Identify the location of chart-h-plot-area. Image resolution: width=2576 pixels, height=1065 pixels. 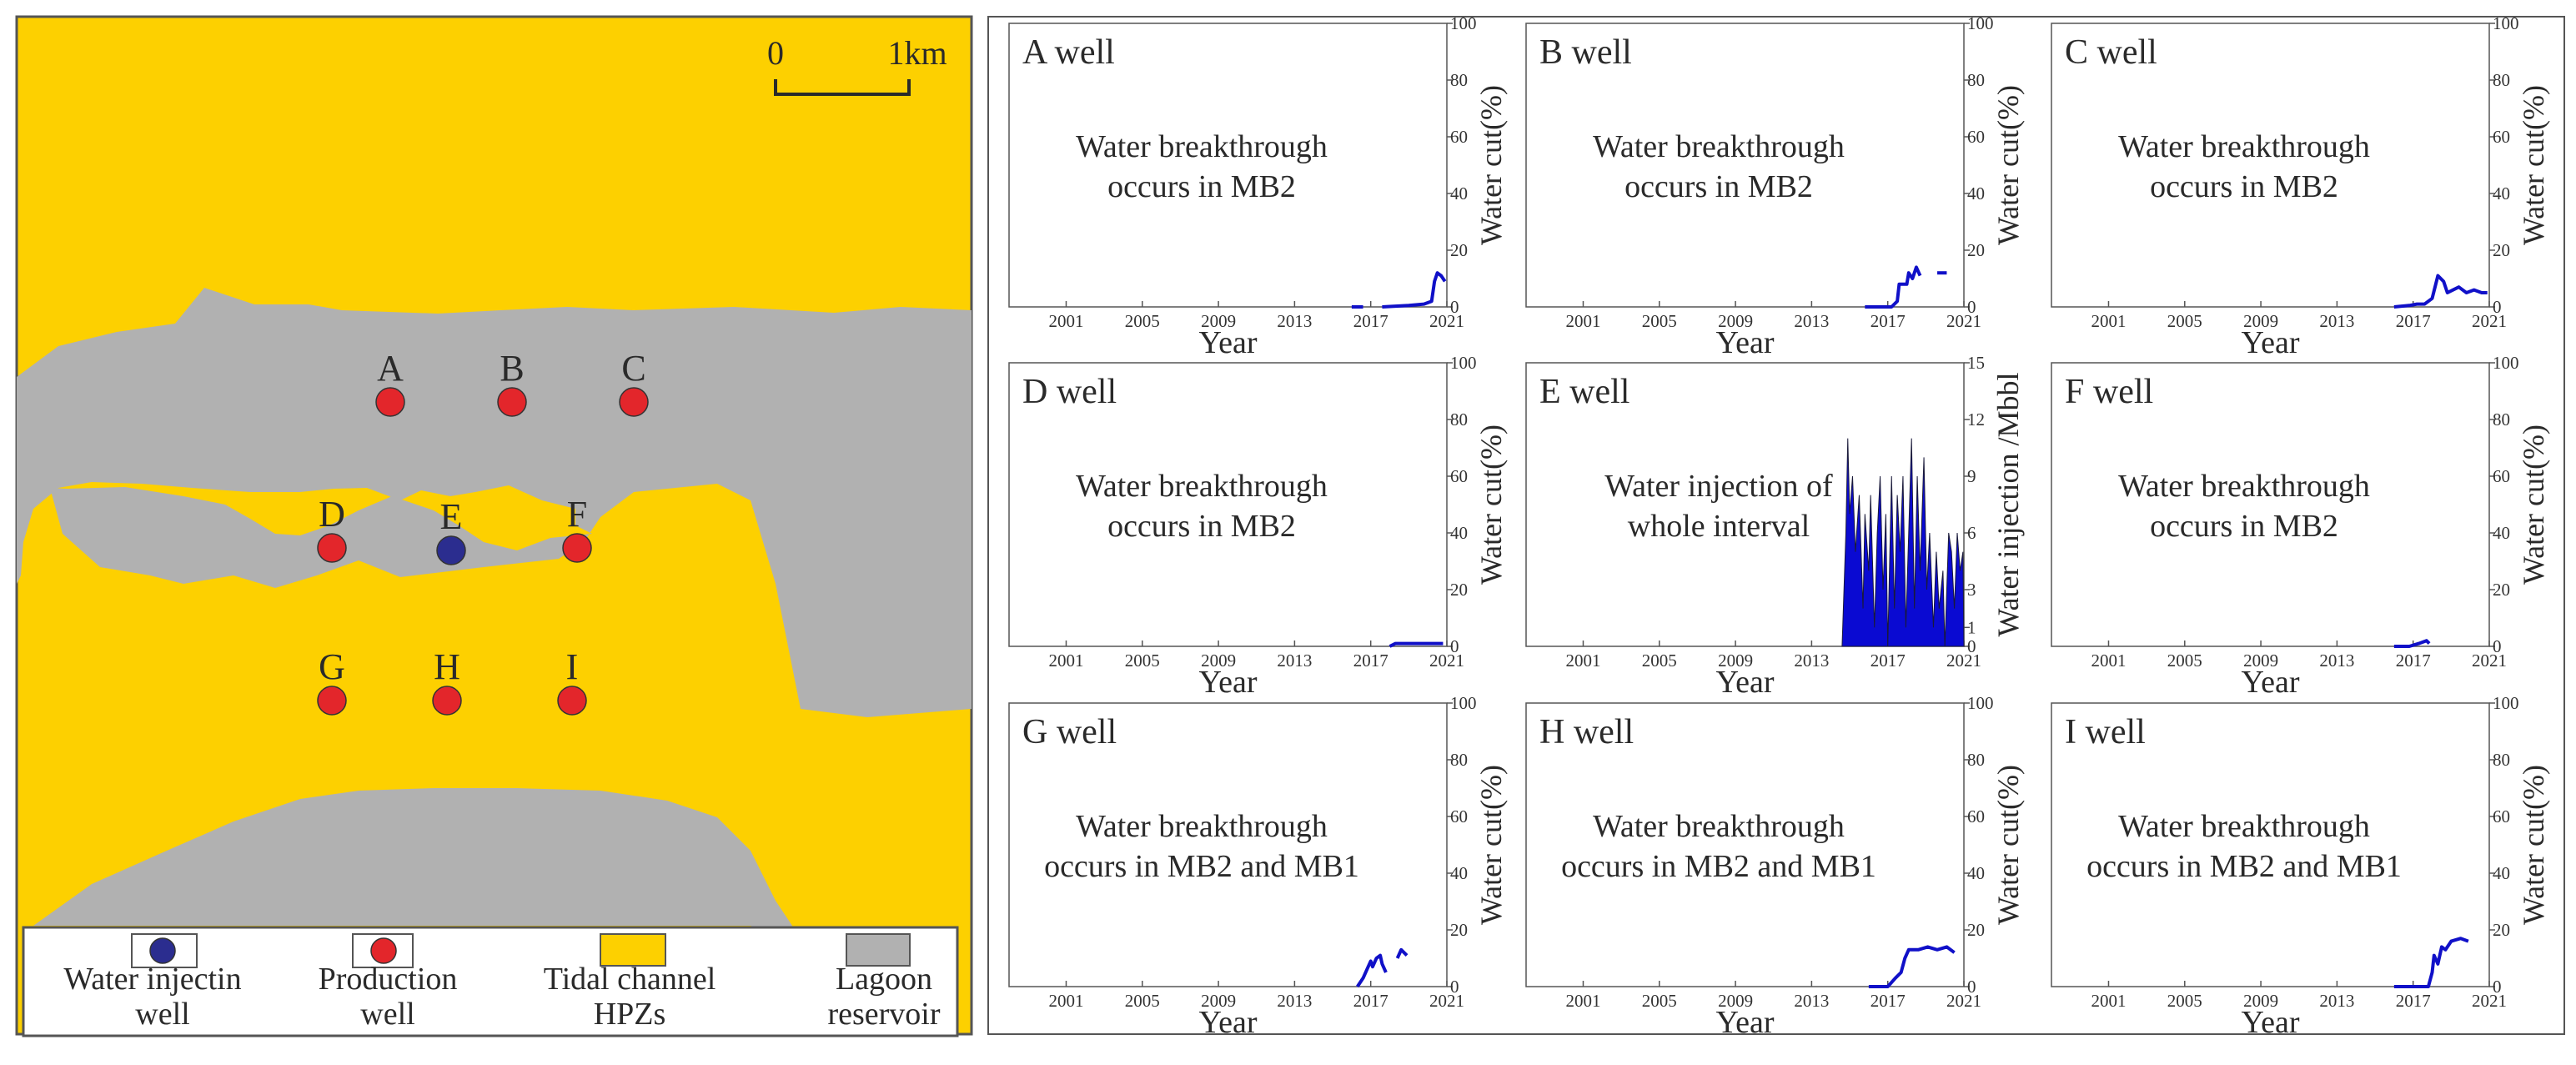
(1745, 845).